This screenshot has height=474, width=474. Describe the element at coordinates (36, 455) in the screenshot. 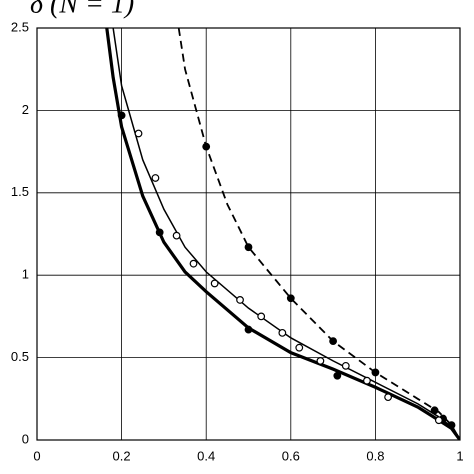

I see `x-tick-label: 0` at that location.